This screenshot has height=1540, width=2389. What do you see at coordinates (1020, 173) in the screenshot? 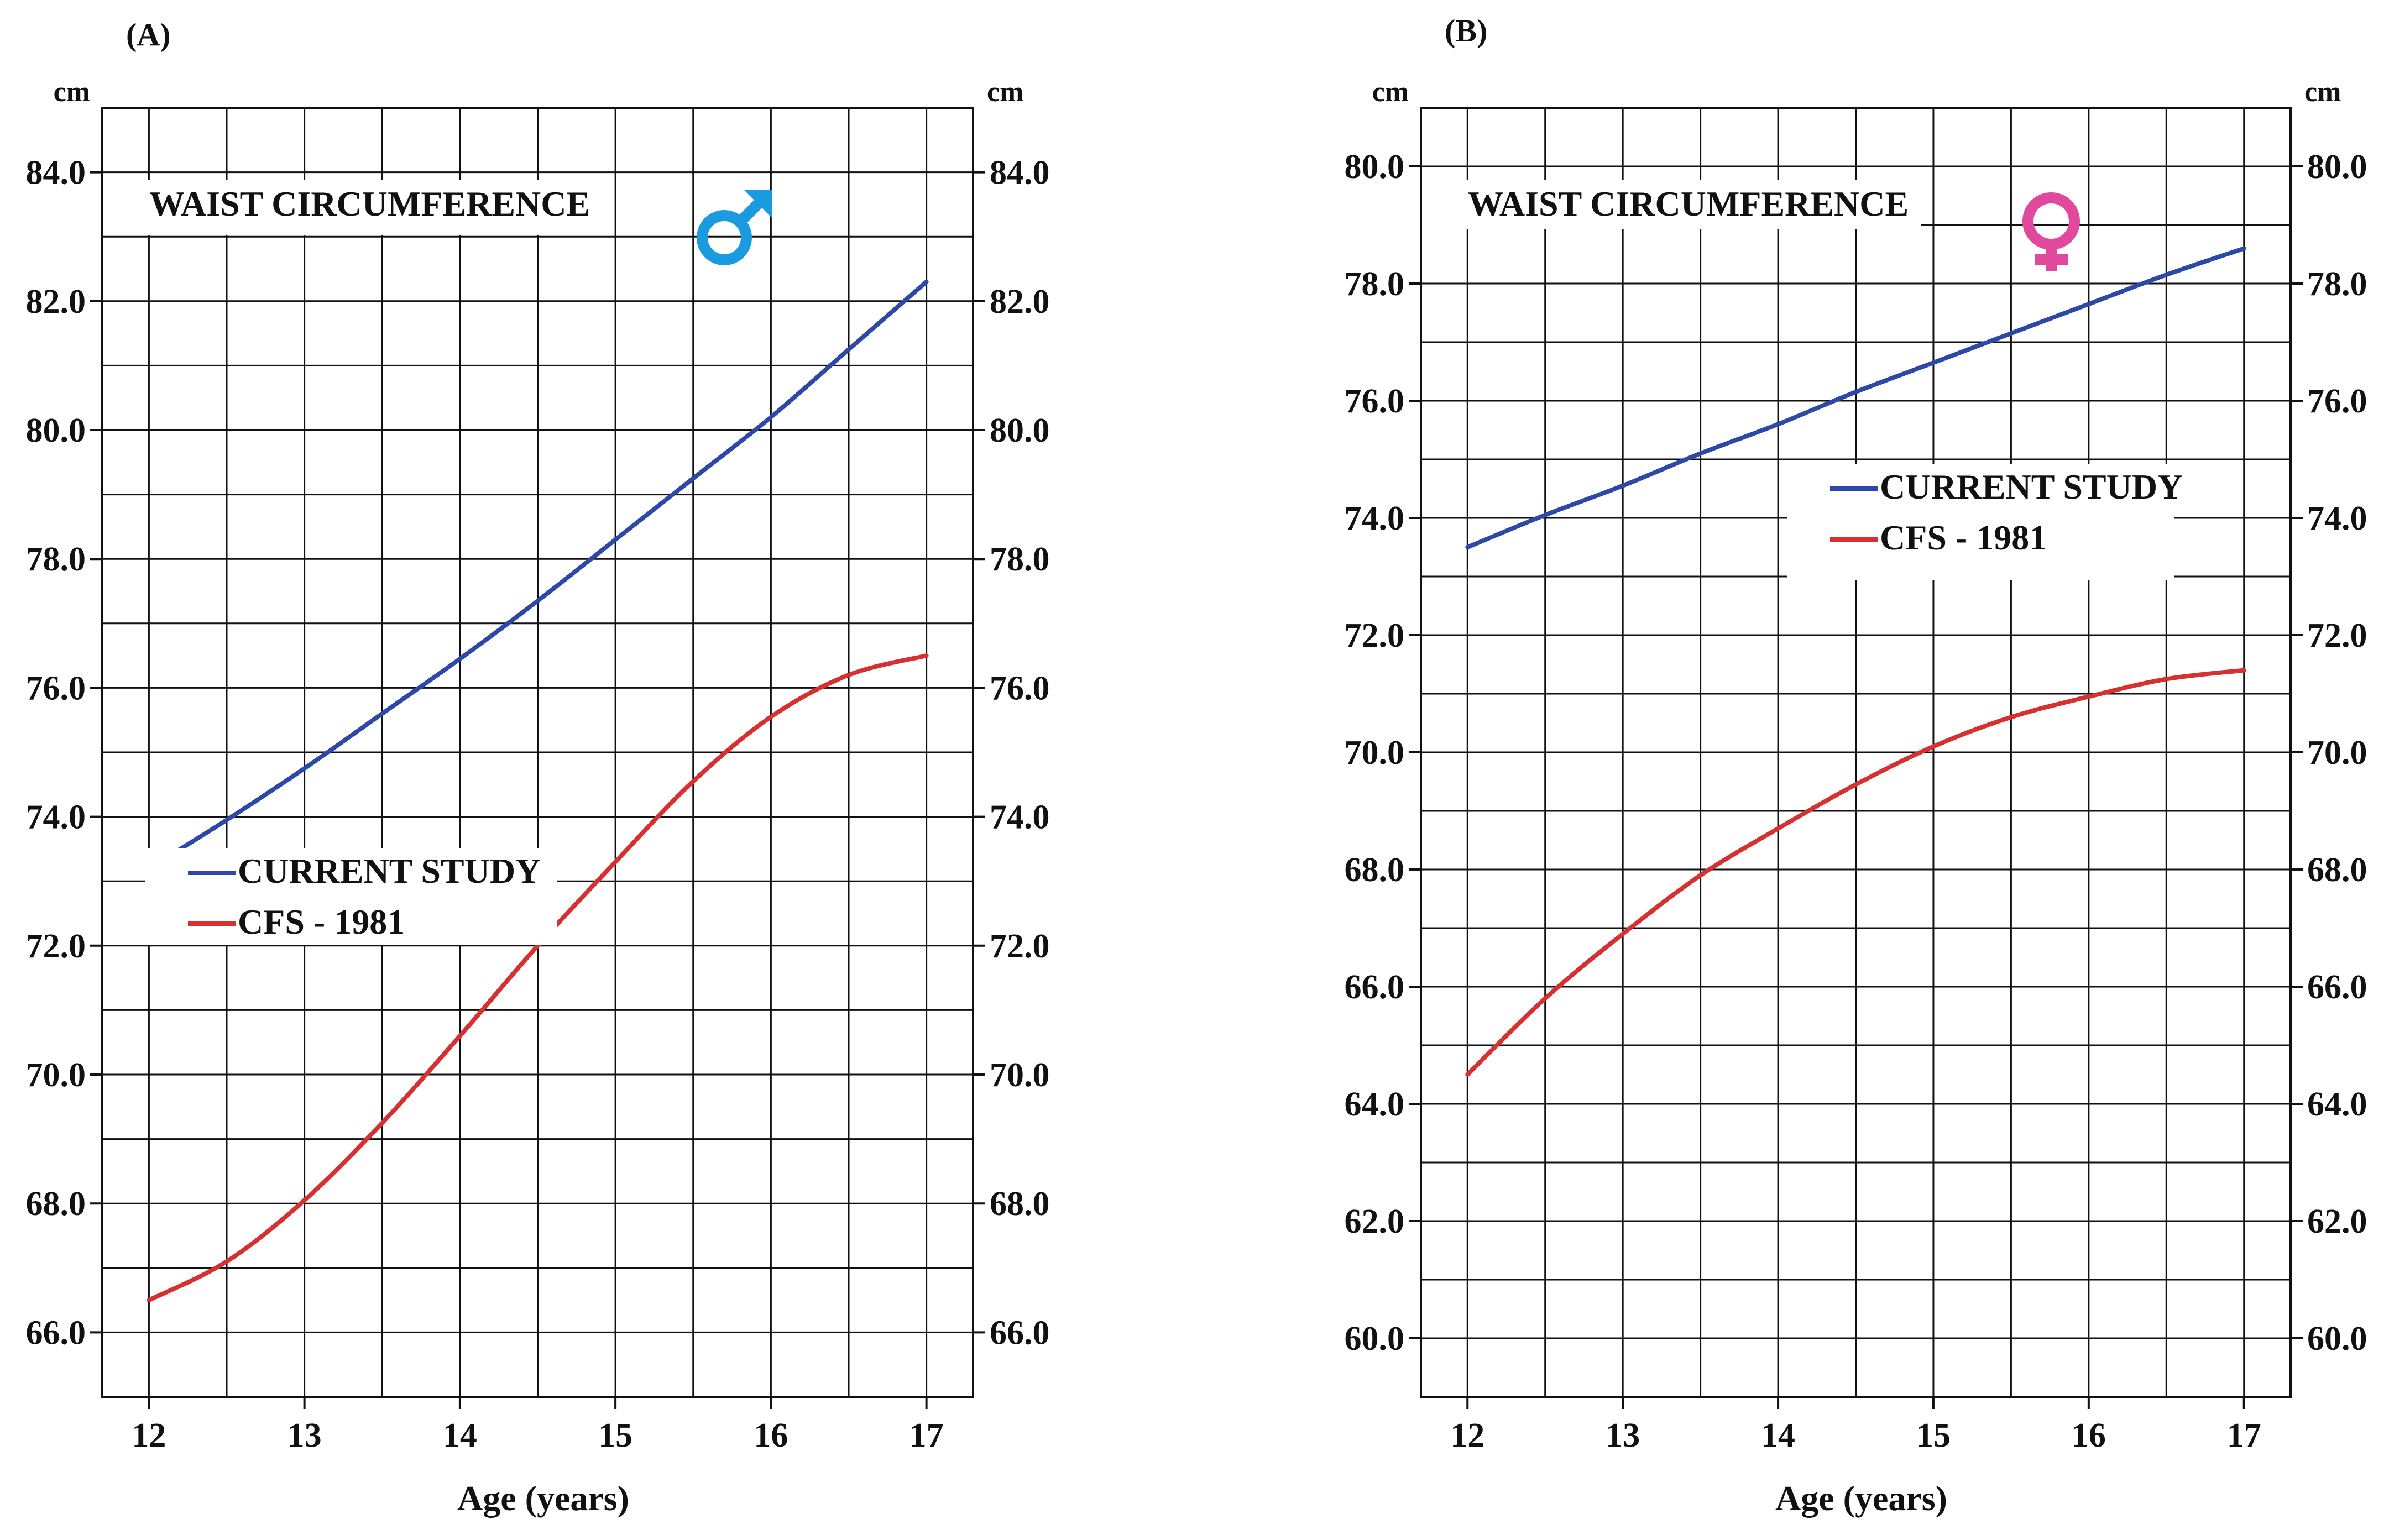
I see `y-tick-label-right: 84.0` at bounding box center [1020, 173].